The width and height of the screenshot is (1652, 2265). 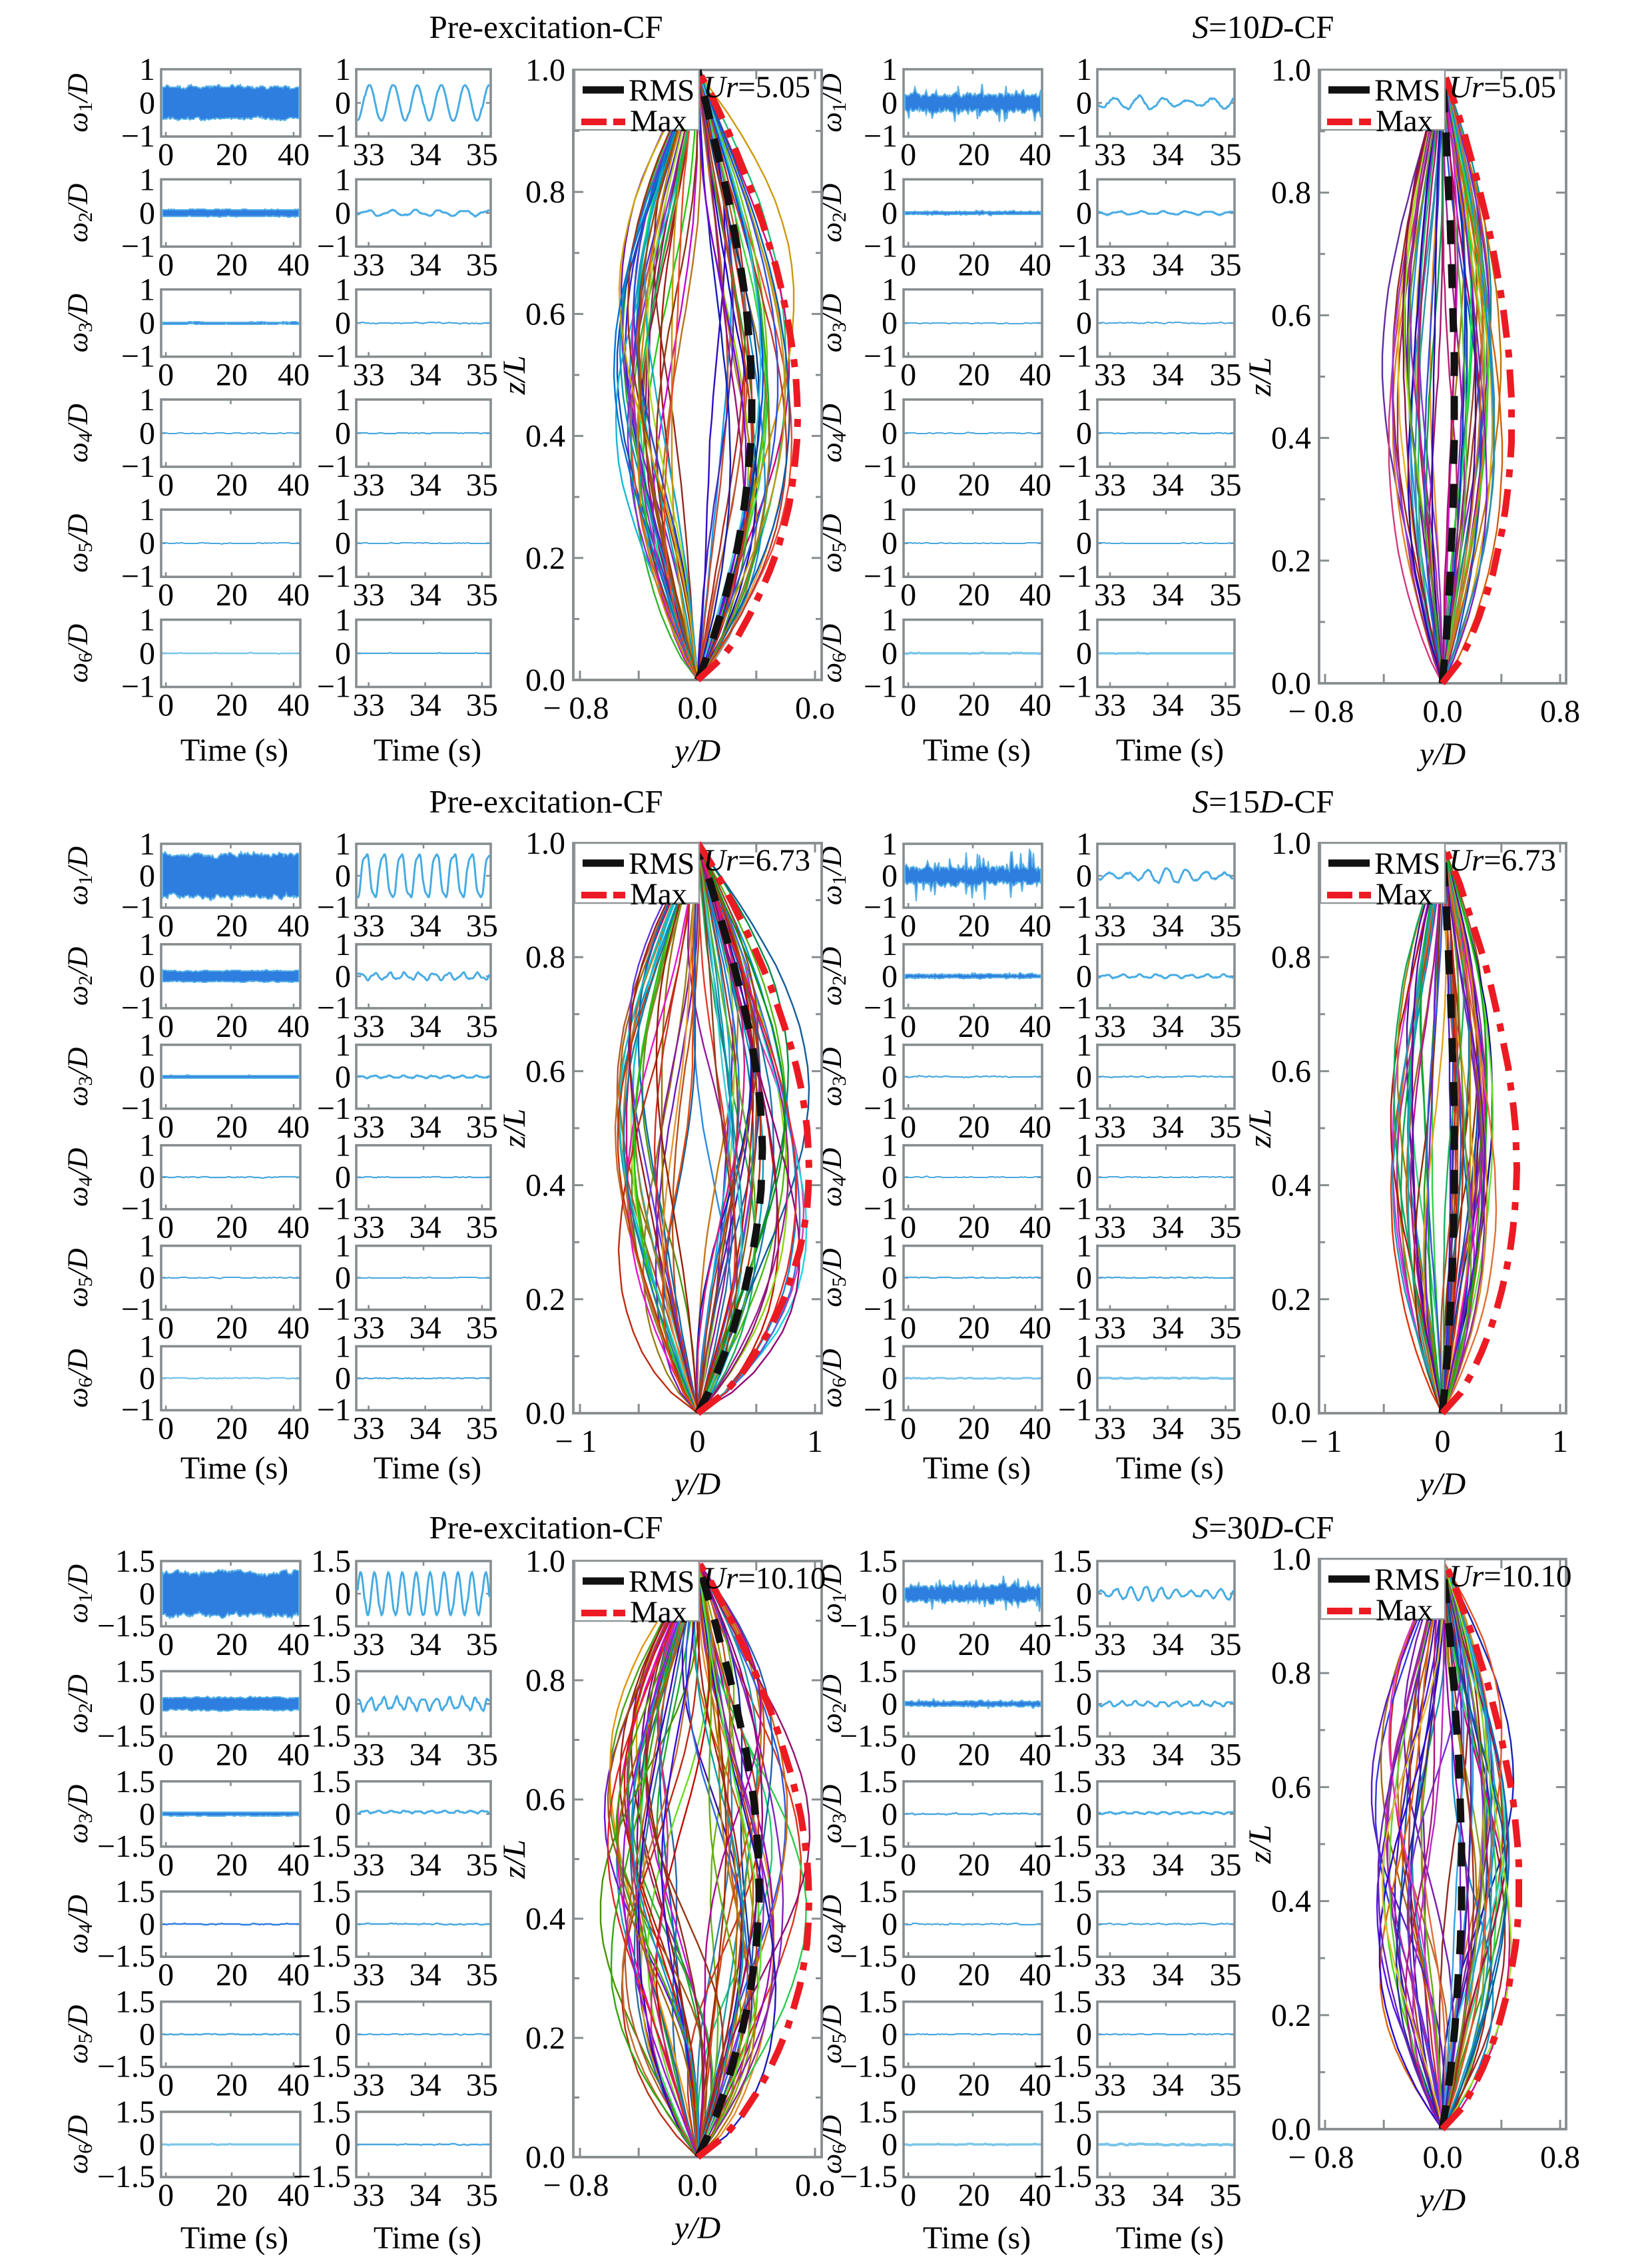 What do you see at coordinates (576, 709) in the screenshot?
I see `svg-text: − 0.8` at bounding box center [576, 709].